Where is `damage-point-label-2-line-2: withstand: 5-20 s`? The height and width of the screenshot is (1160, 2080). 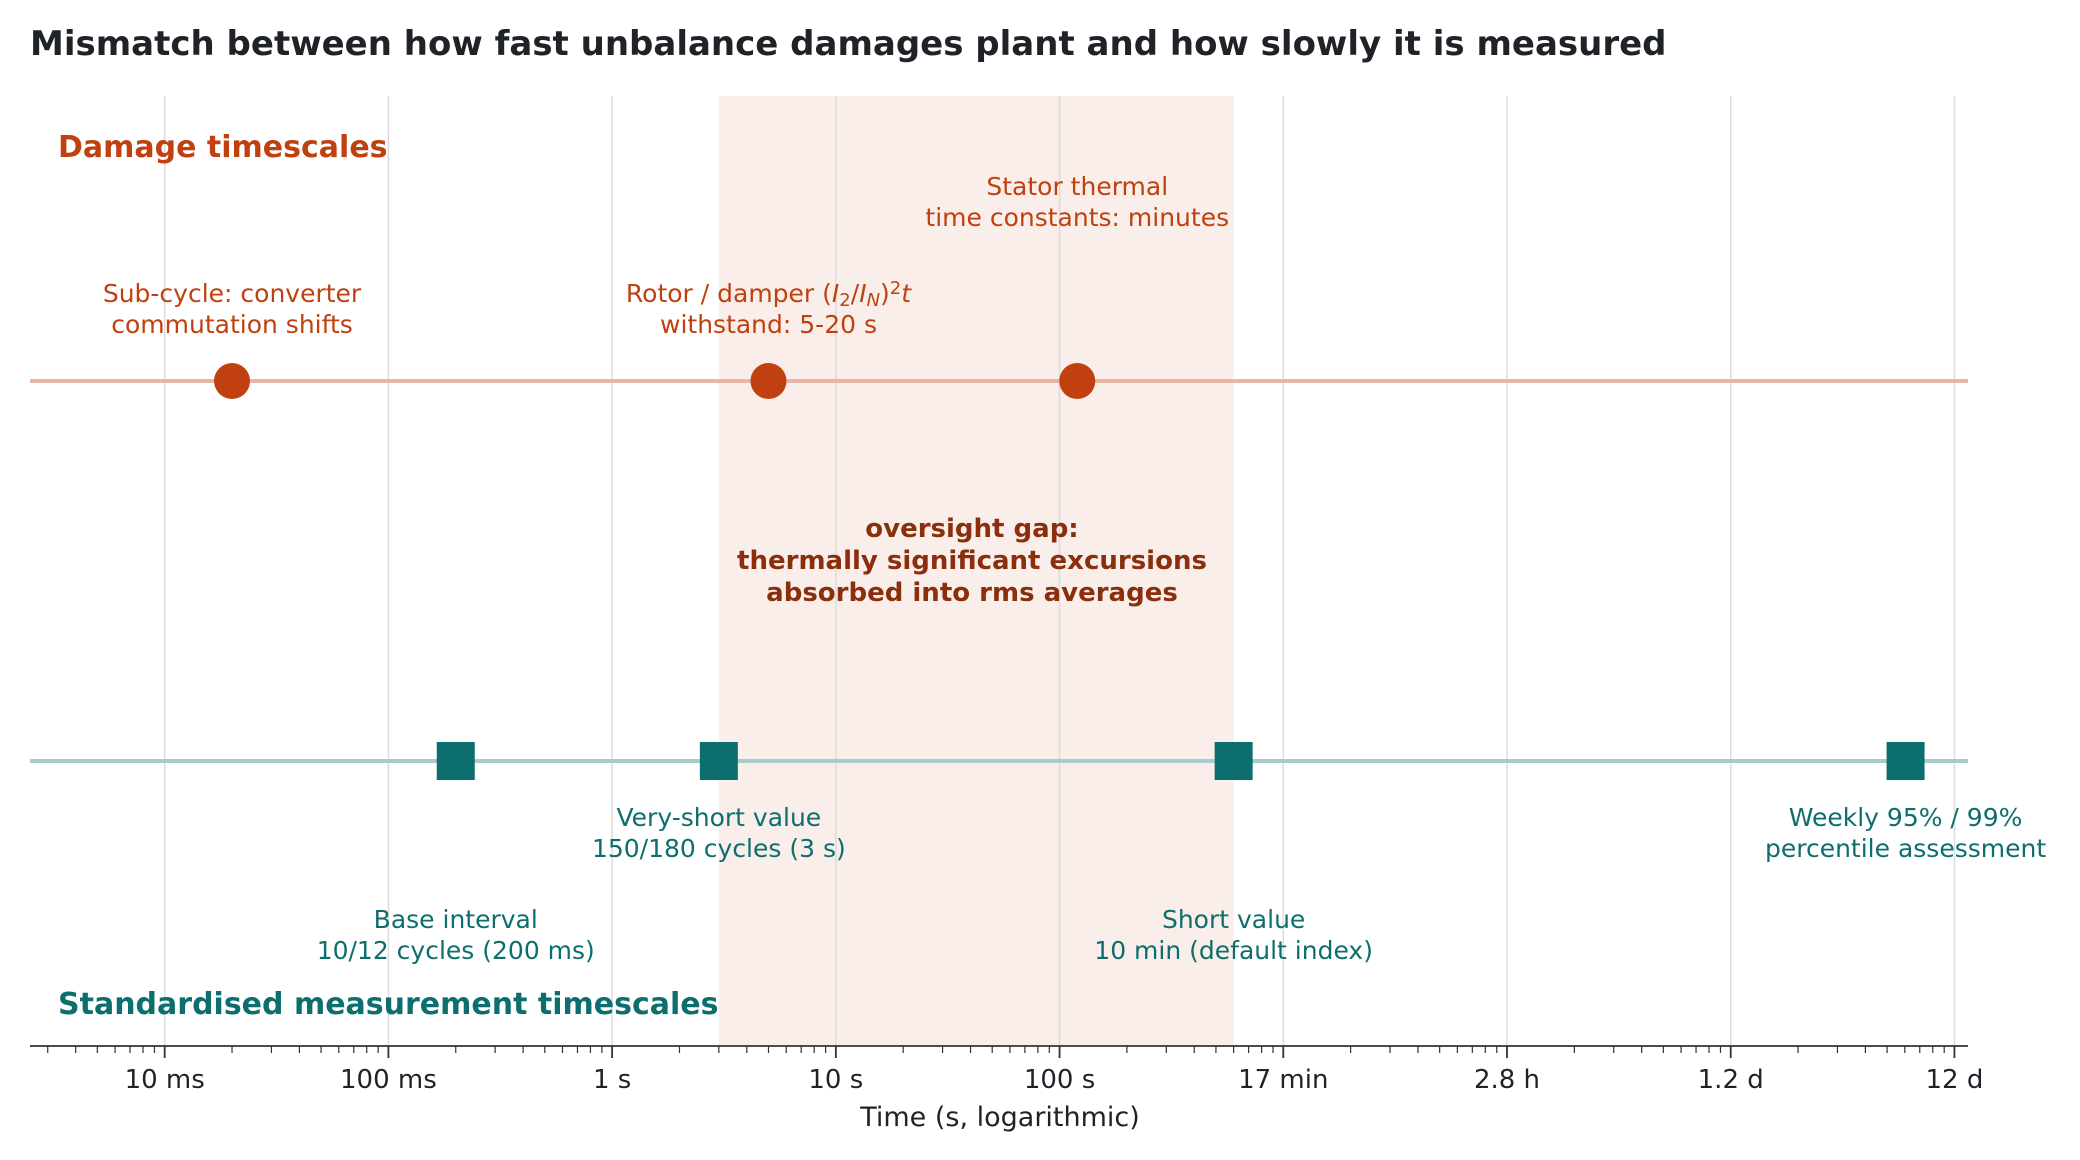
damage-point-label-2-line-2: withstand: 5-20 s is located at coordinates (768, 324).